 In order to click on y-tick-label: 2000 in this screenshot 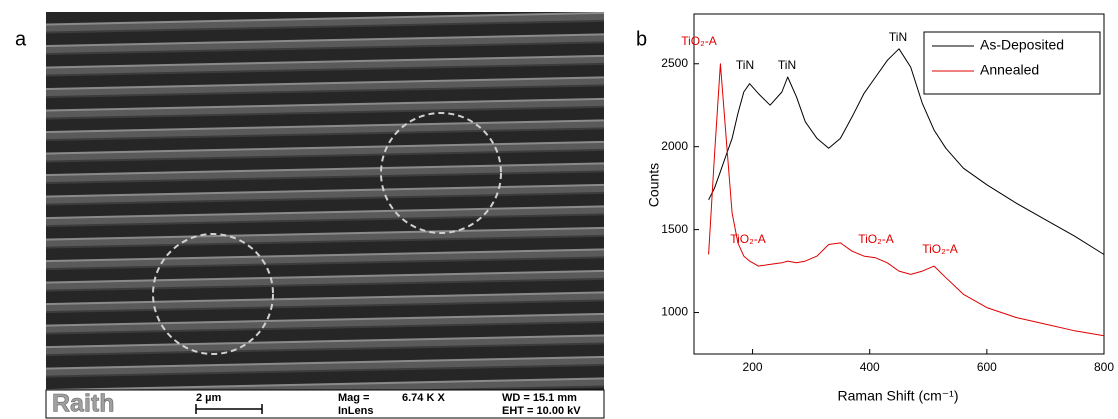, I will do `click(674, 146)`.